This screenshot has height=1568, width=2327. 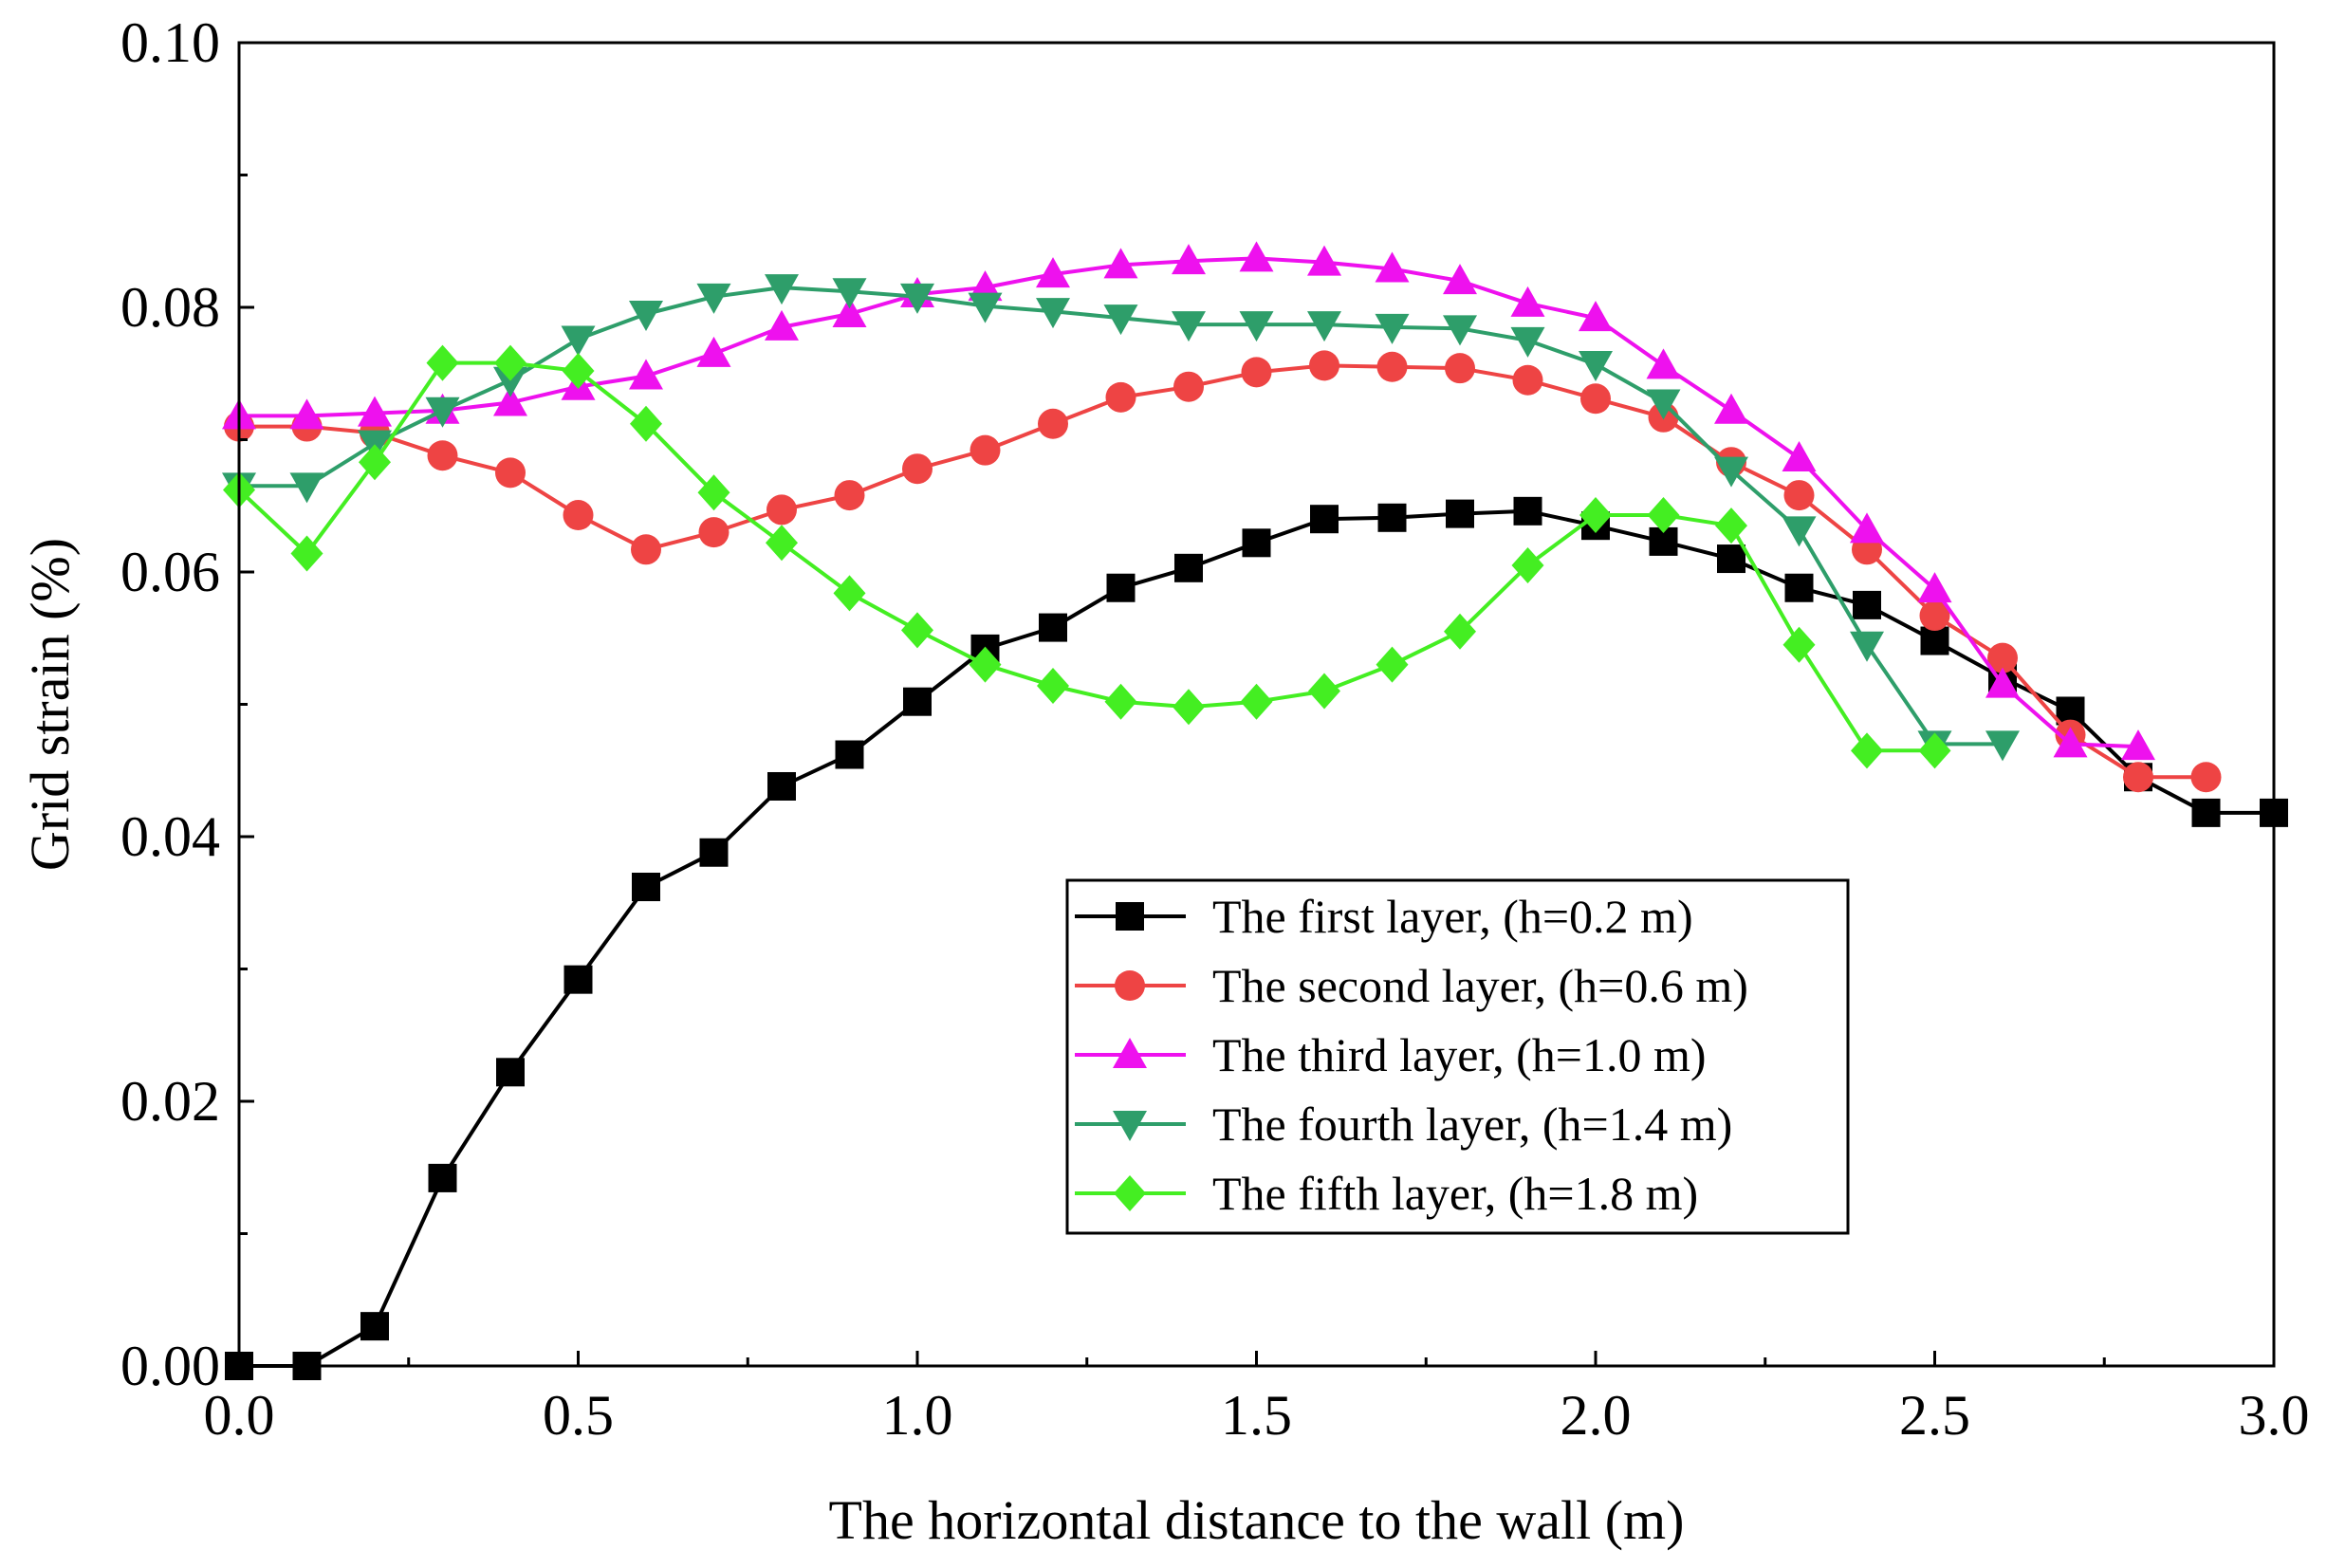 I want to click on legend-label: The second layer, (h=0.6 m), so click(x=1480, y=985).